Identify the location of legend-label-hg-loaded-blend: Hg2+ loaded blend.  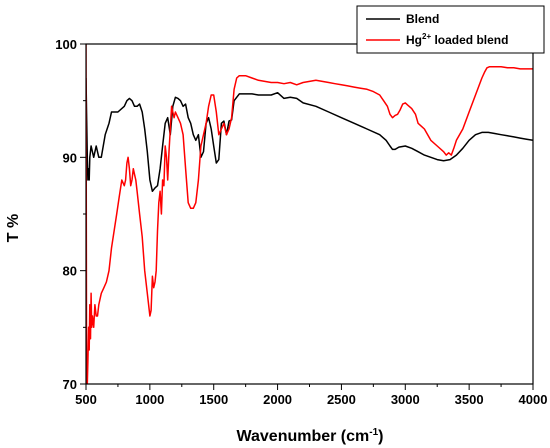
(457, 39).